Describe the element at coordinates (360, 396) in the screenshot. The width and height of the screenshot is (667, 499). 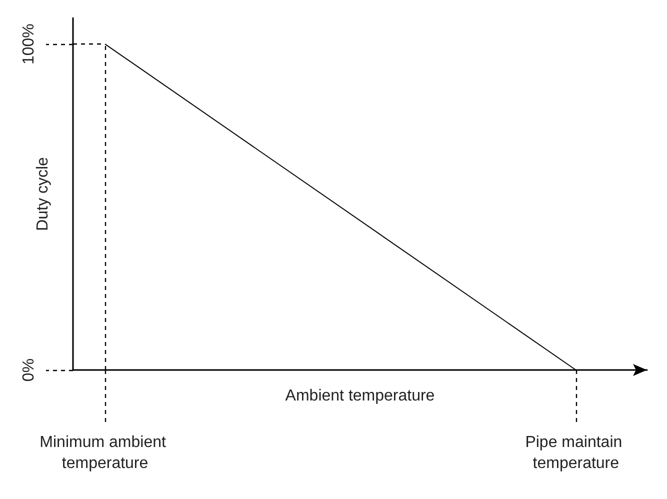
I see `x-axis-title: Ambient temperature` at that location.